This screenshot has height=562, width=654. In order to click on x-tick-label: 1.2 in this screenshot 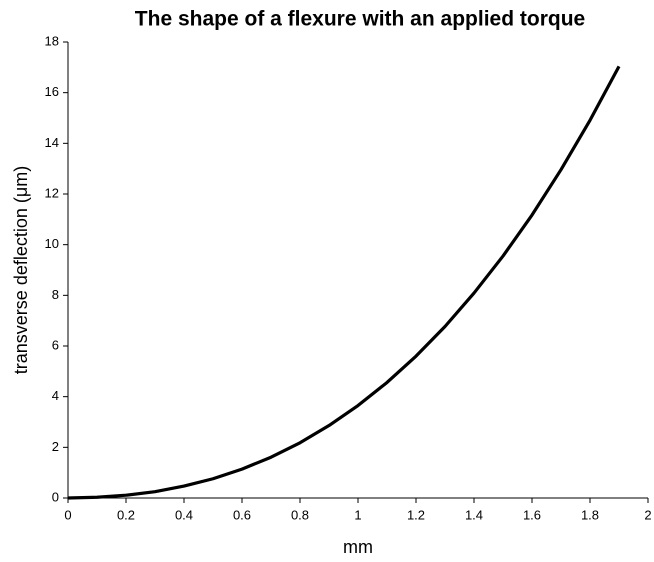, I will do `click(416, 514)`.